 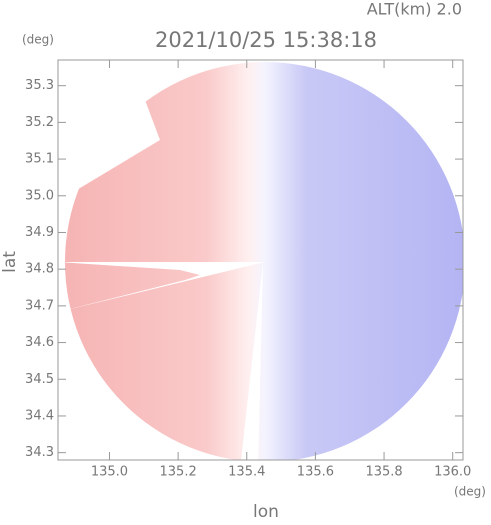 I want to click on y-tick-label: 34.3, so click(x=39, y=452).